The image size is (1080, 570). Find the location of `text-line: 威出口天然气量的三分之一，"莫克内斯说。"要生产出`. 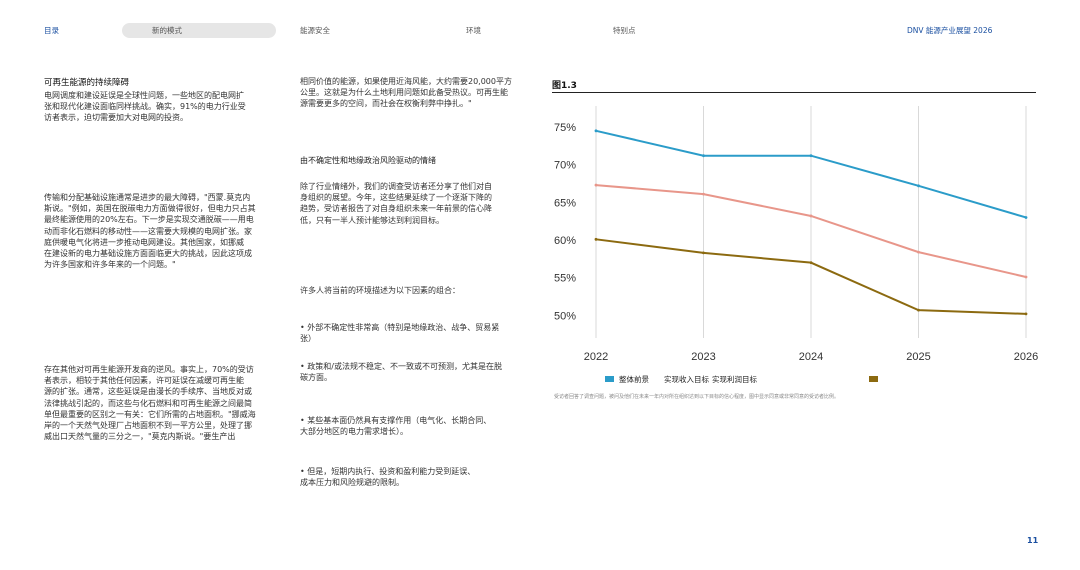

text-line: 威出口天然气量的三分之一，"莫克内斯说。"要生产出 is located at coordinates (140, 437).